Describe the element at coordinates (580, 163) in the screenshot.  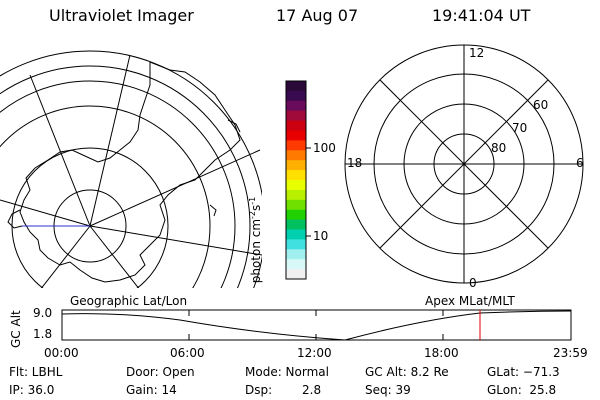
I see `mlt-label-6: 6` at that location.